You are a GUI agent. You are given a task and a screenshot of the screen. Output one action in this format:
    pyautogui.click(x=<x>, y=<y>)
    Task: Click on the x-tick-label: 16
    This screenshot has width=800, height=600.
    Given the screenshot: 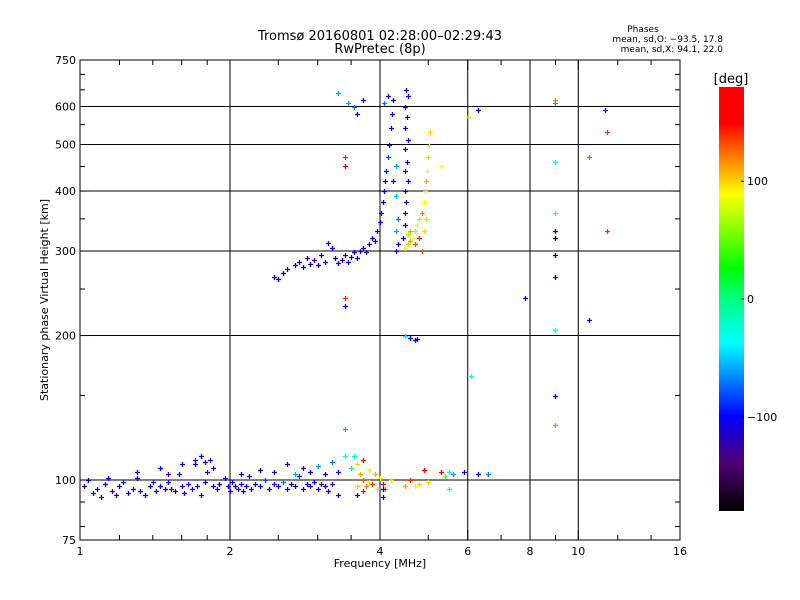 What is the action you would take?
    pyautogui.click(x=680, y=551)
    